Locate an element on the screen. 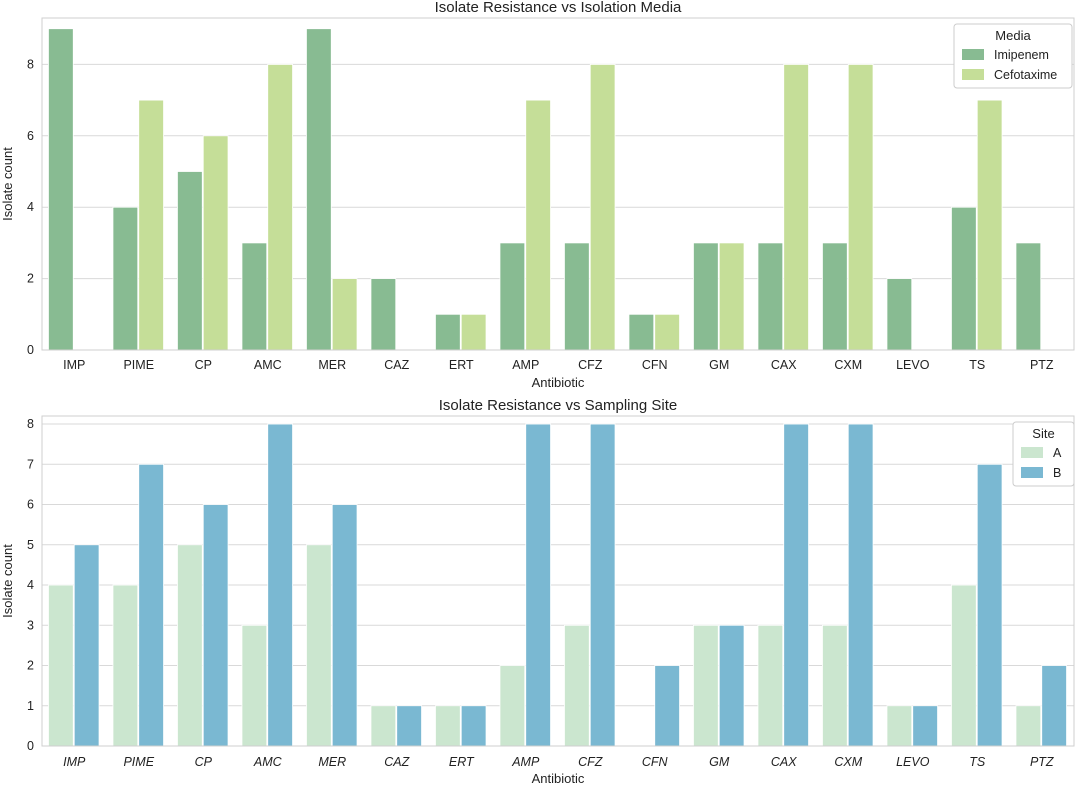 This screenshot has height=786, width=1084. bar-b-cfn is located at coordinates (667, 706).